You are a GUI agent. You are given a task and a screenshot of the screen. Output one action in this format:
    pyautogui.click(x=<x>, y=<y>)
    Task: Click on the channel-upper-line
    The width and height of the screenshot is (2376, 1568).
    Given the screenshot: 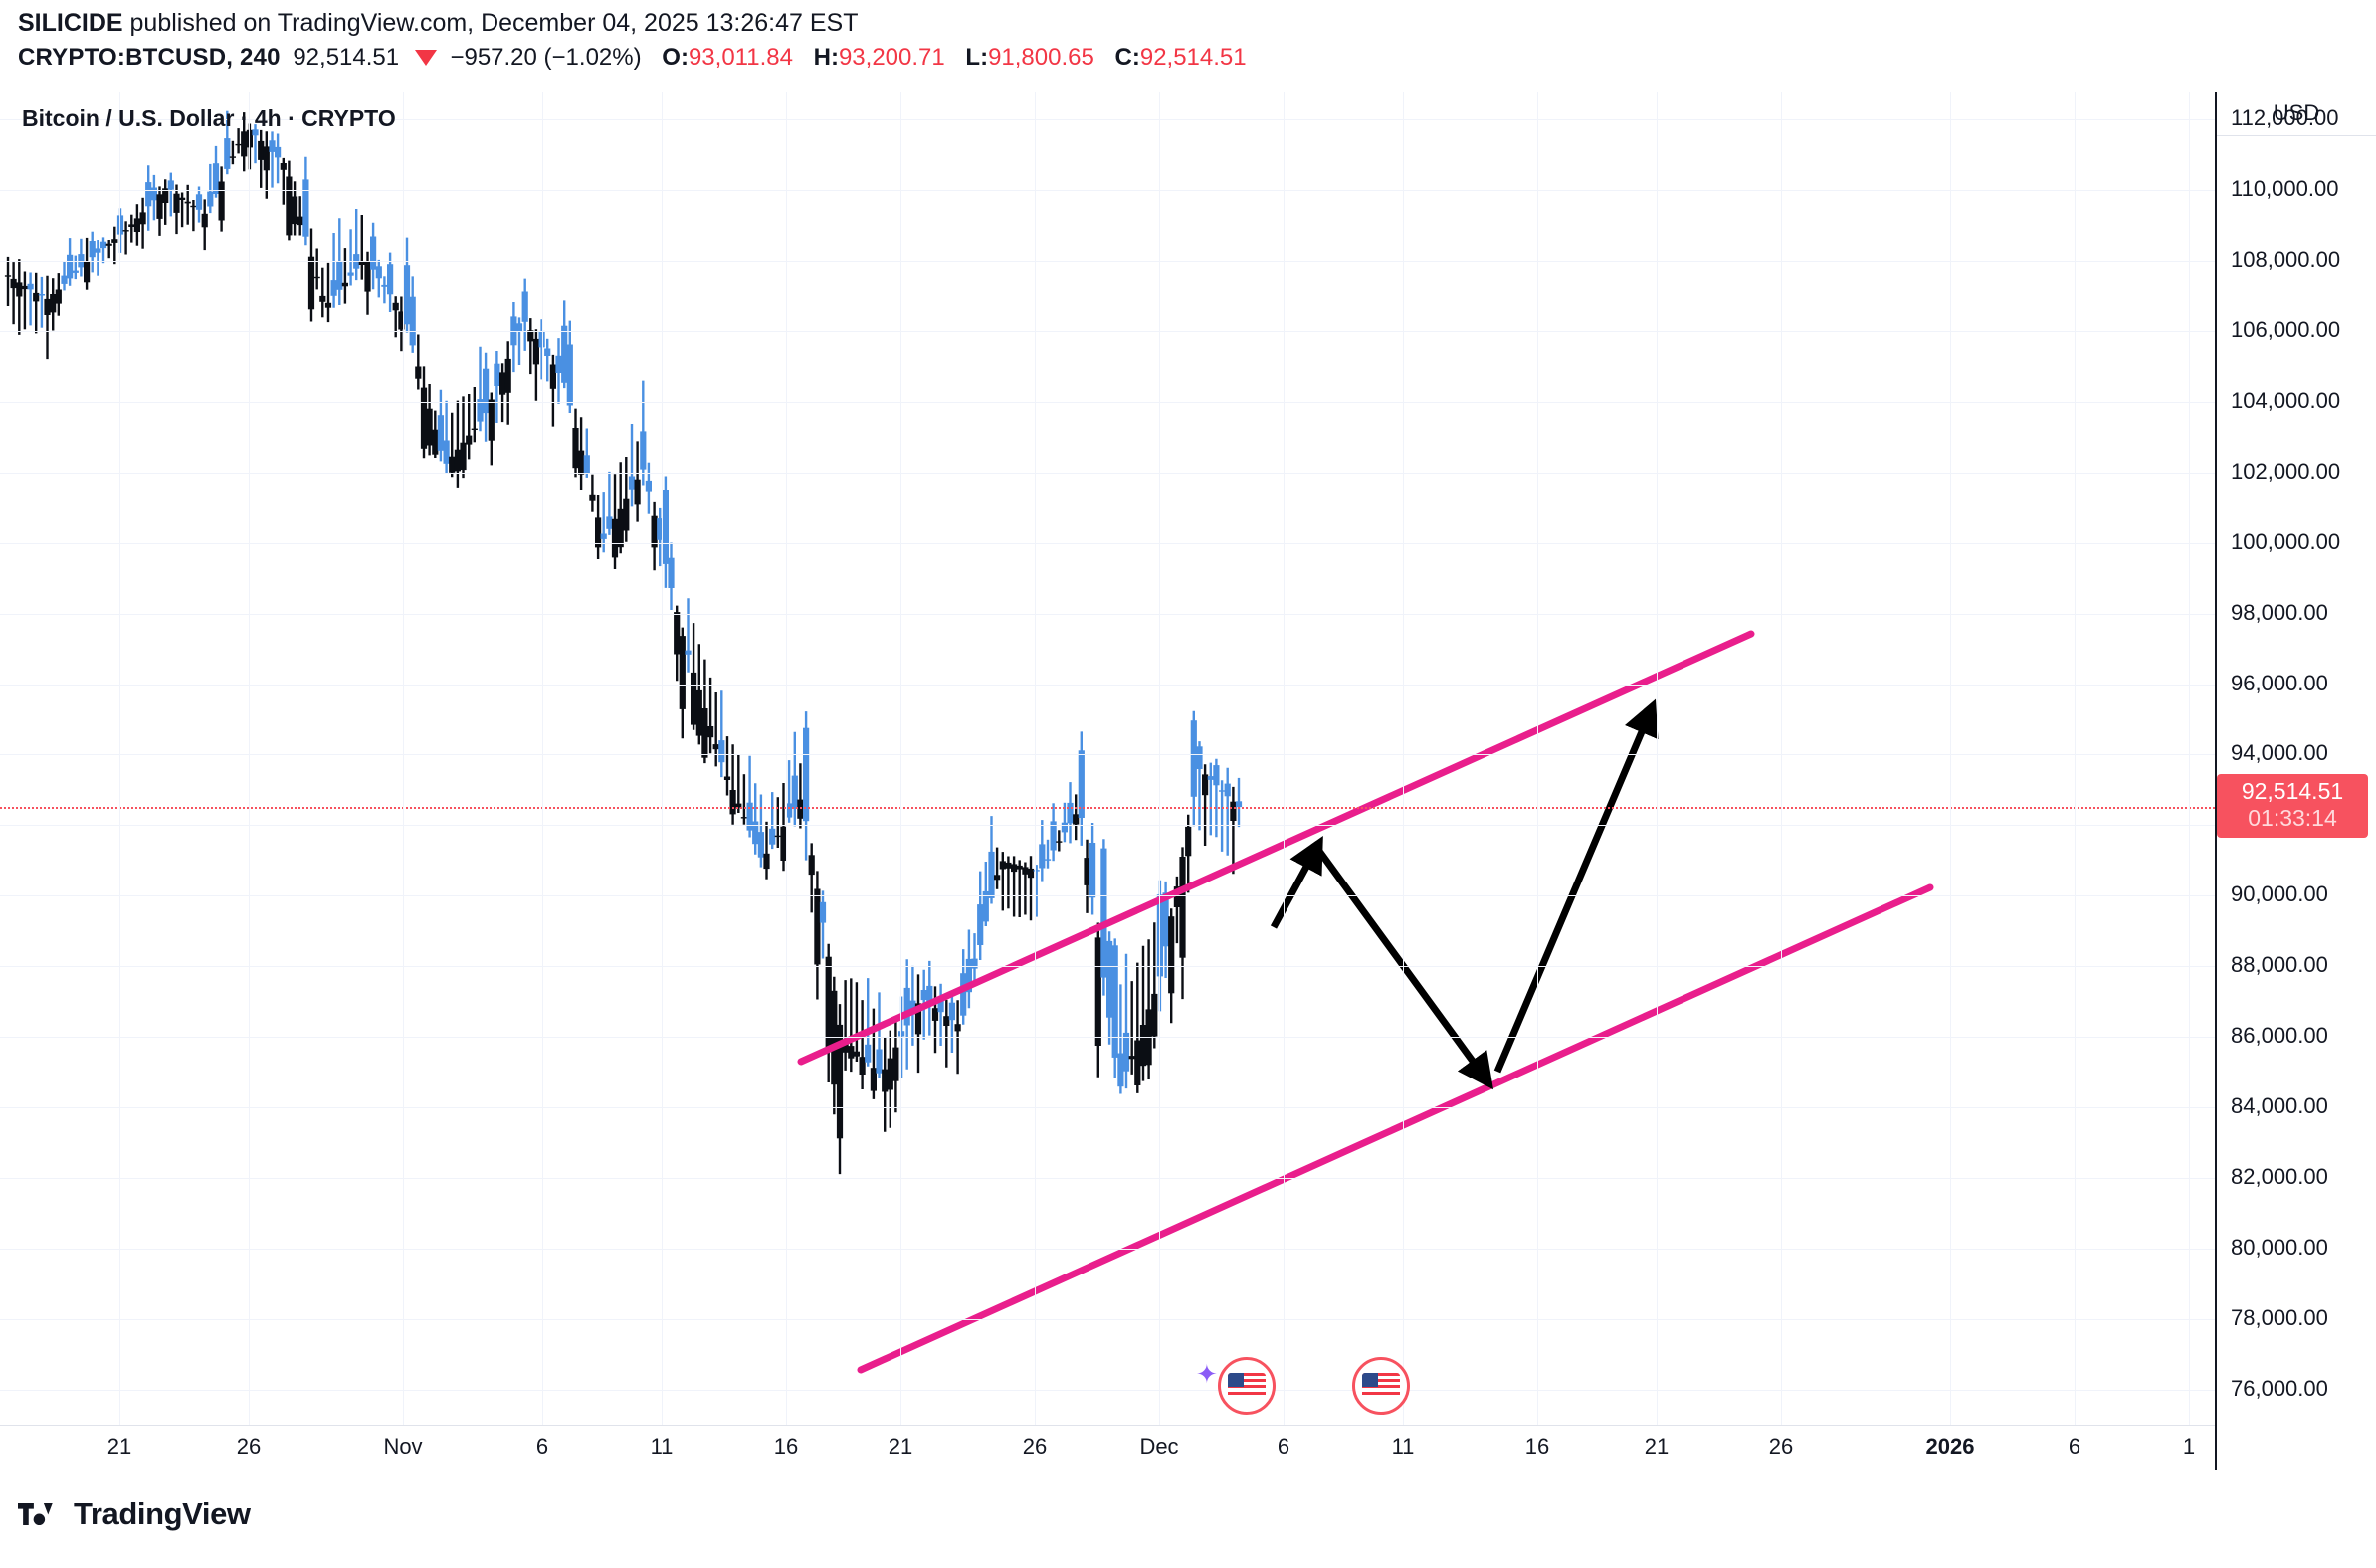 What is the action you would take?
    pyautogui.click(x=1276, y=848)
    